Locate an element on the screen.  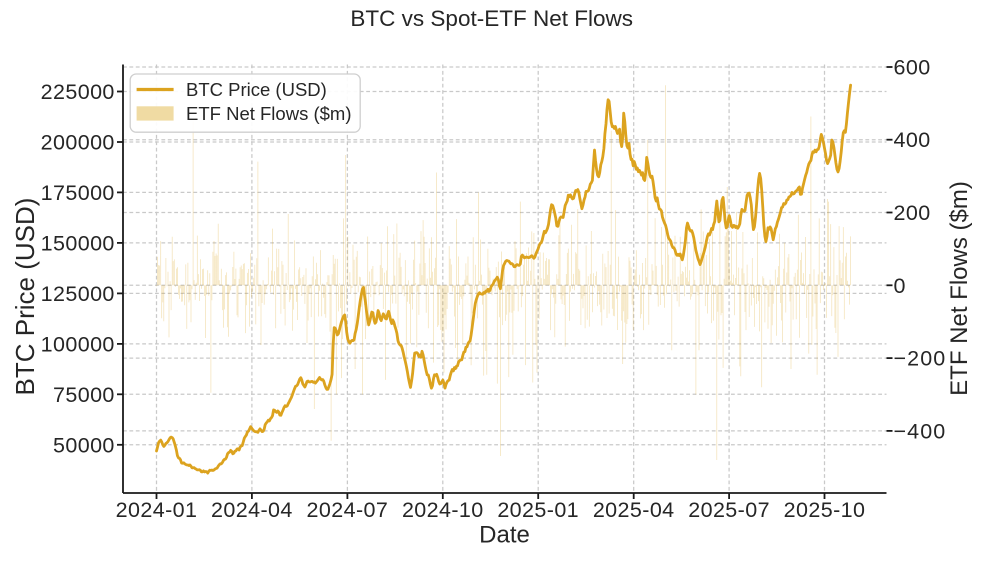
svg-text: −200 is located at coordinates (920, 359).